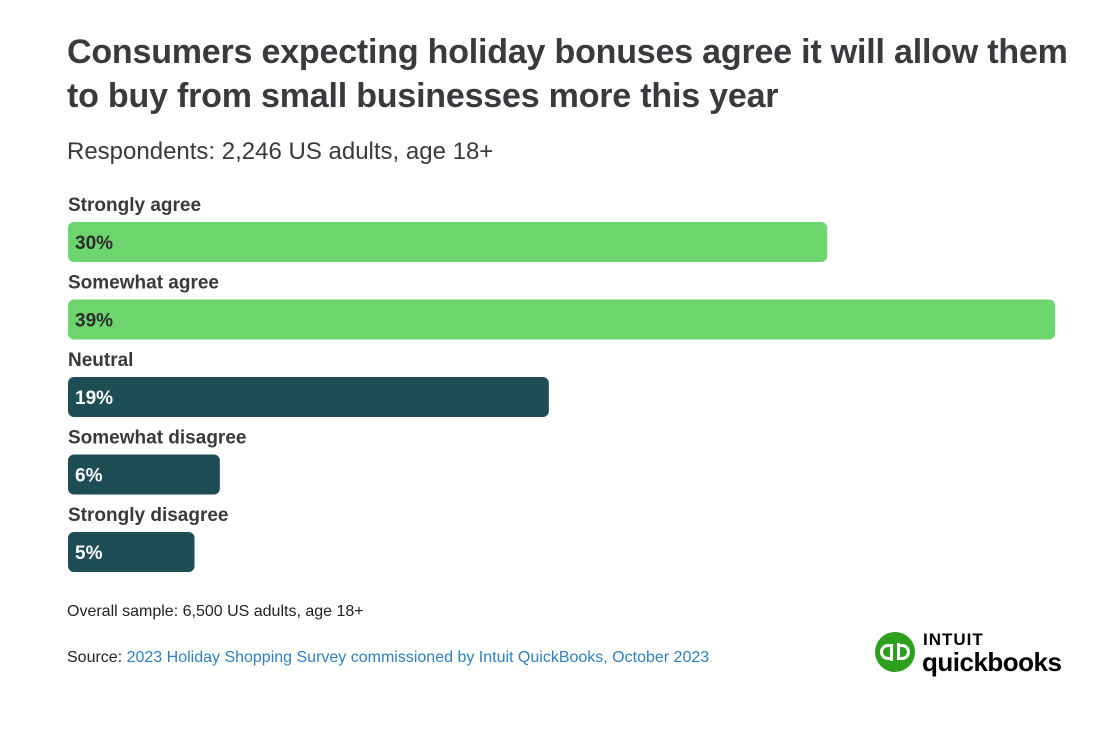  Describe the element at coordinates (215, 611) in the screenshot. I see `sample-footnote: Overall sample: 6,500 US adults, age 18+` at that location.